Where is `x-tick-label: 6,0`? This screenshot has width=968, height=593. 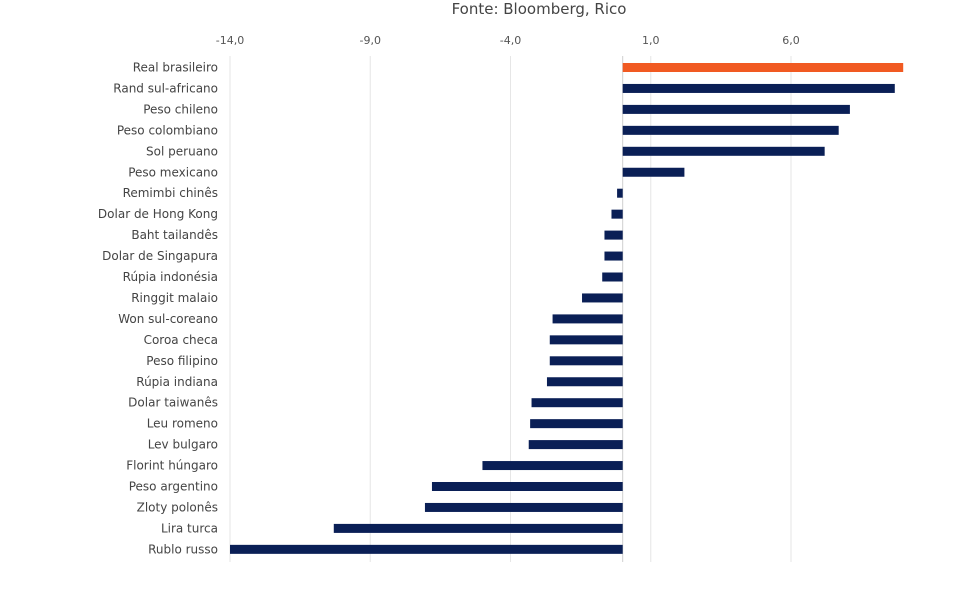
x-tick-label: 6,0 is located at coordinates (791, 40).